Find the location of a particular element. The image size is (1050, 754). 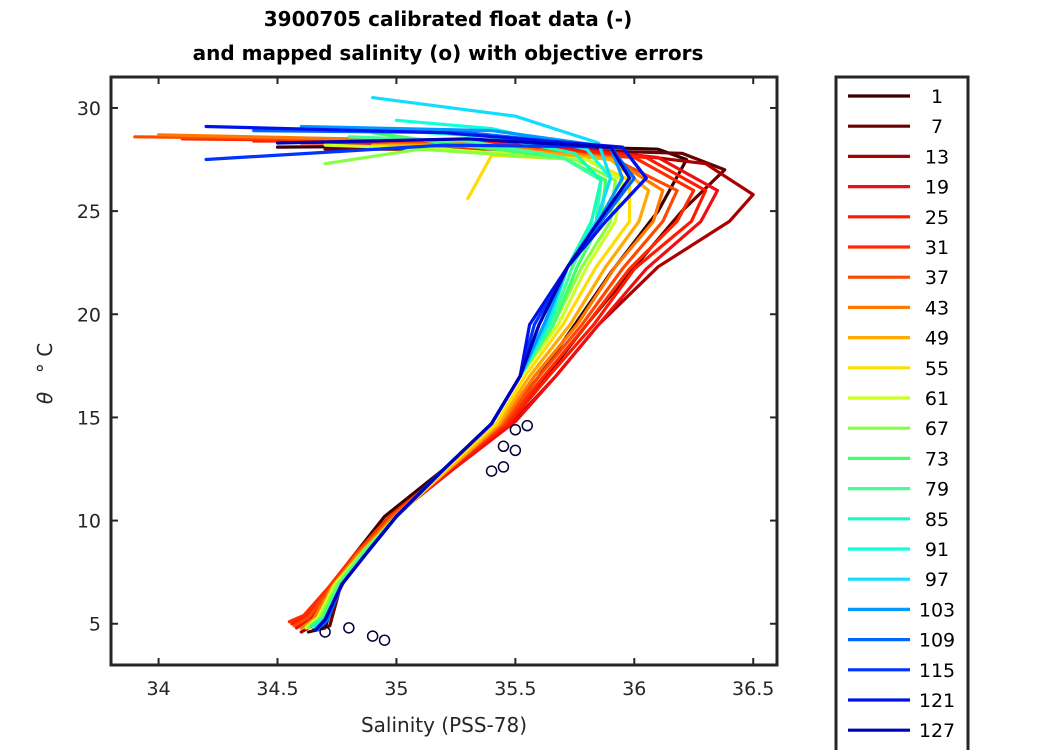

legend-label: 127 is located at coordinates (937, 731).